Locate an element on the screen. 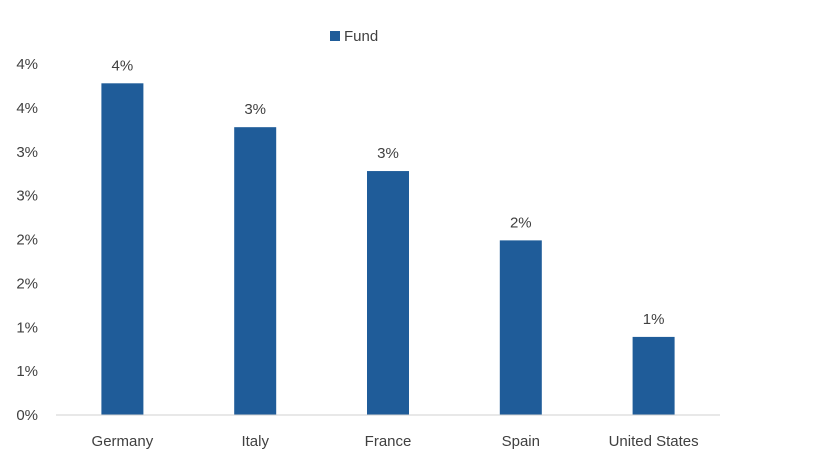  data-label: 2% is located at coordinates (521, 222).